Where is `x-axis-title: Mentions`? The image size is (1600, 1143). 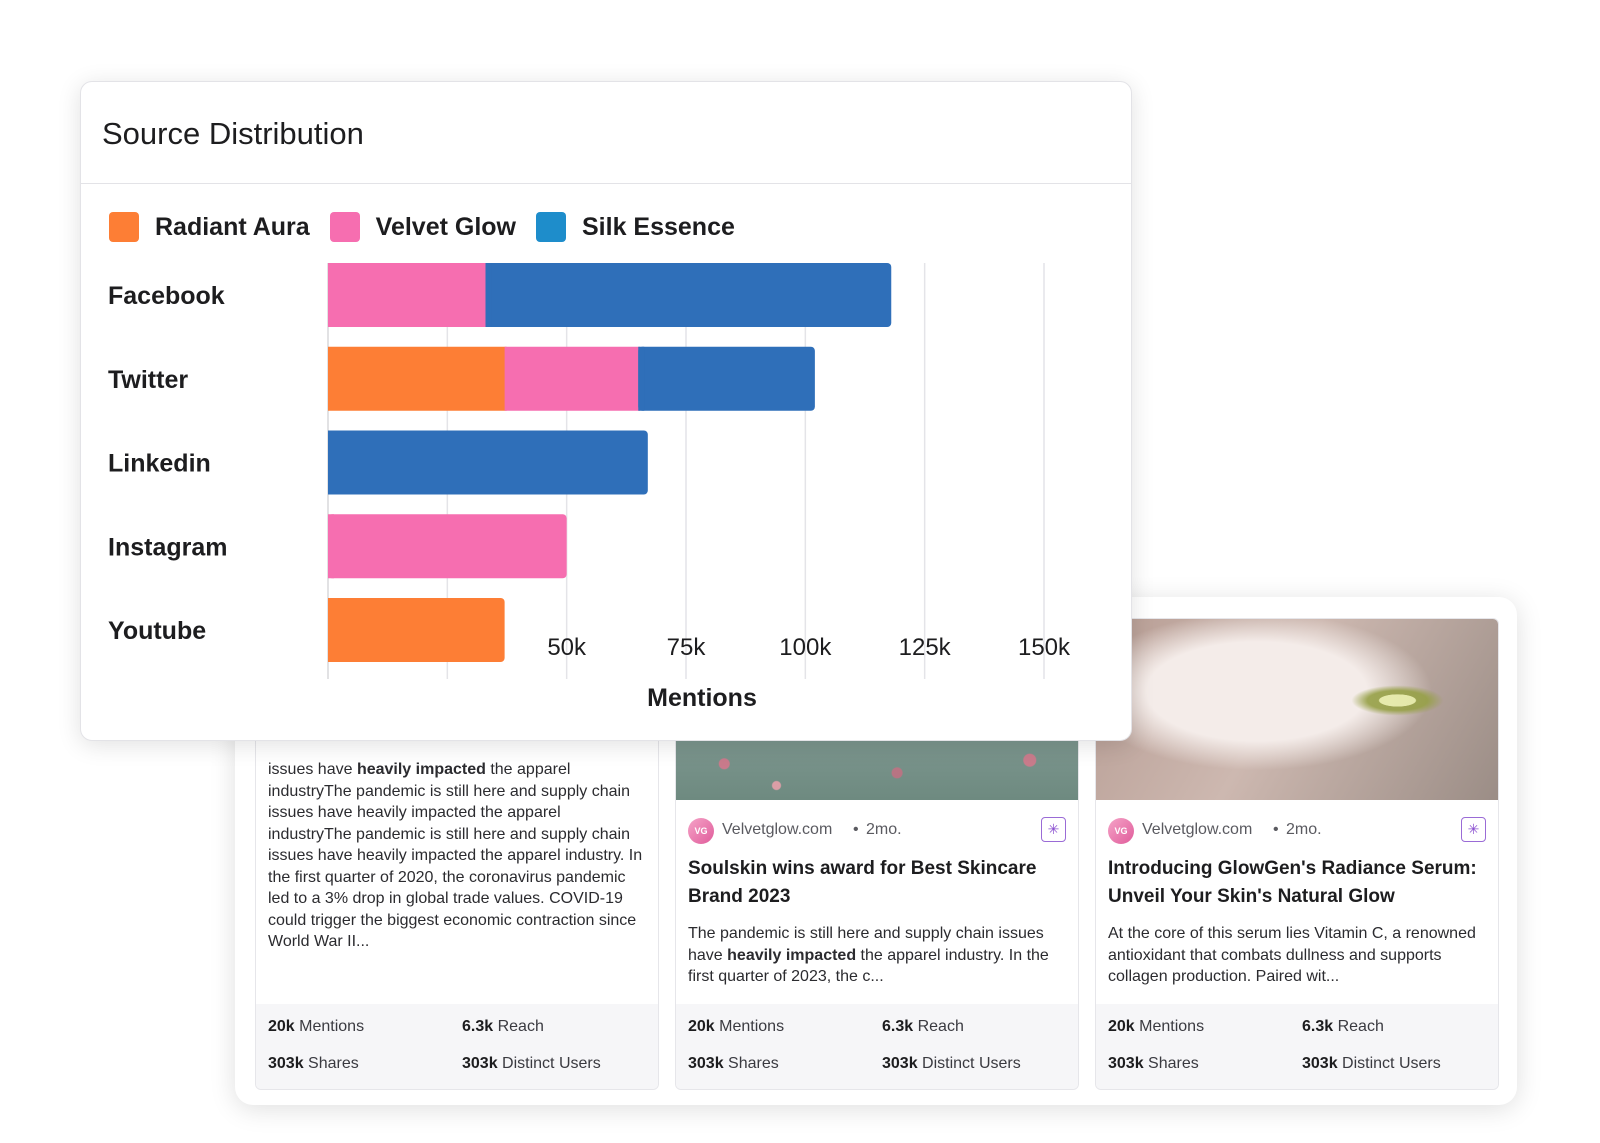 x-axis-title: Mentions is located at coordinates (702, 698).